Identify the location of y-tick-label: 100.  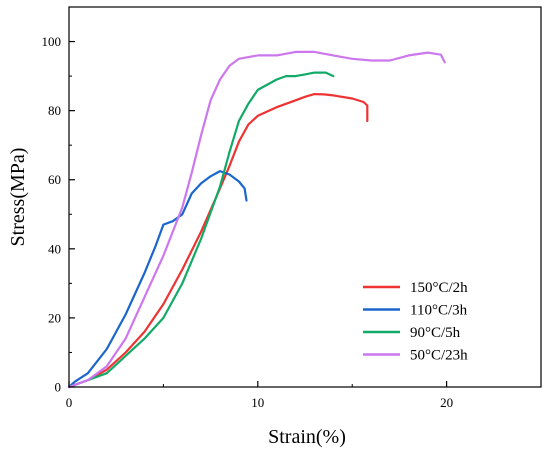
(52, 41).